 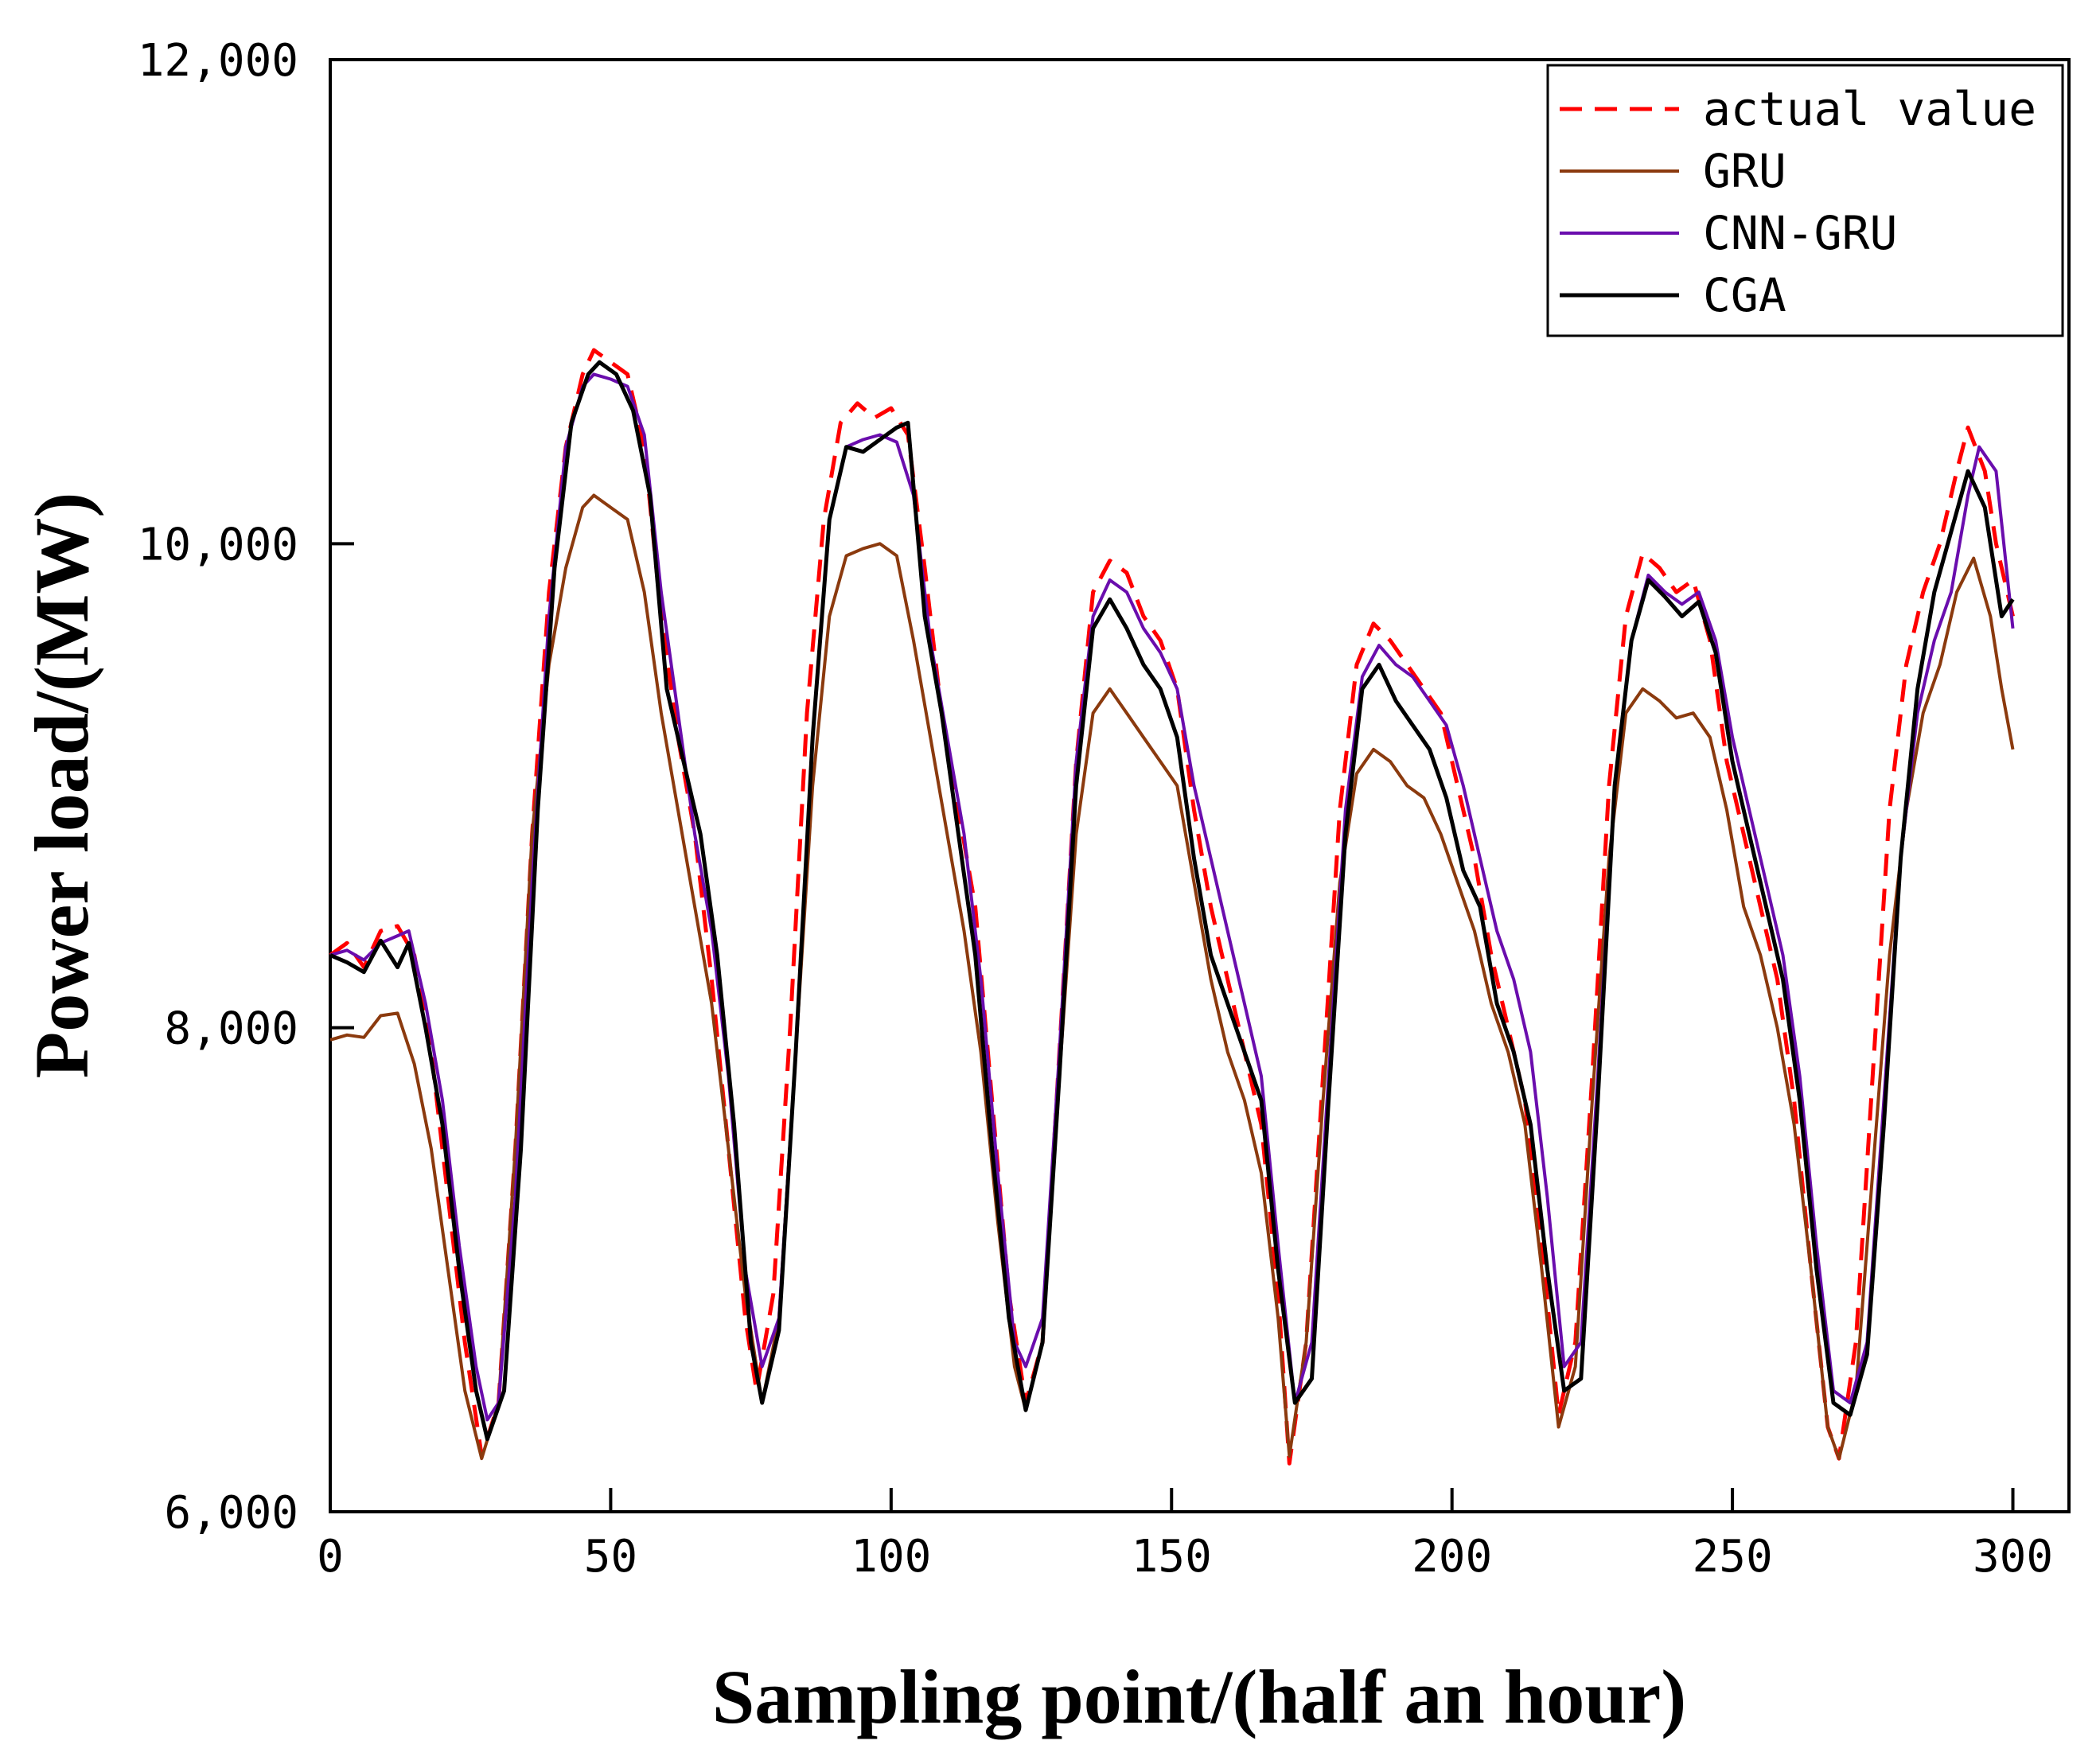 What do you see at coordinates (1869, 109) in the screenshot?
I see `legend-label-actual-value: actual value` at bounding box center [1869, 109].